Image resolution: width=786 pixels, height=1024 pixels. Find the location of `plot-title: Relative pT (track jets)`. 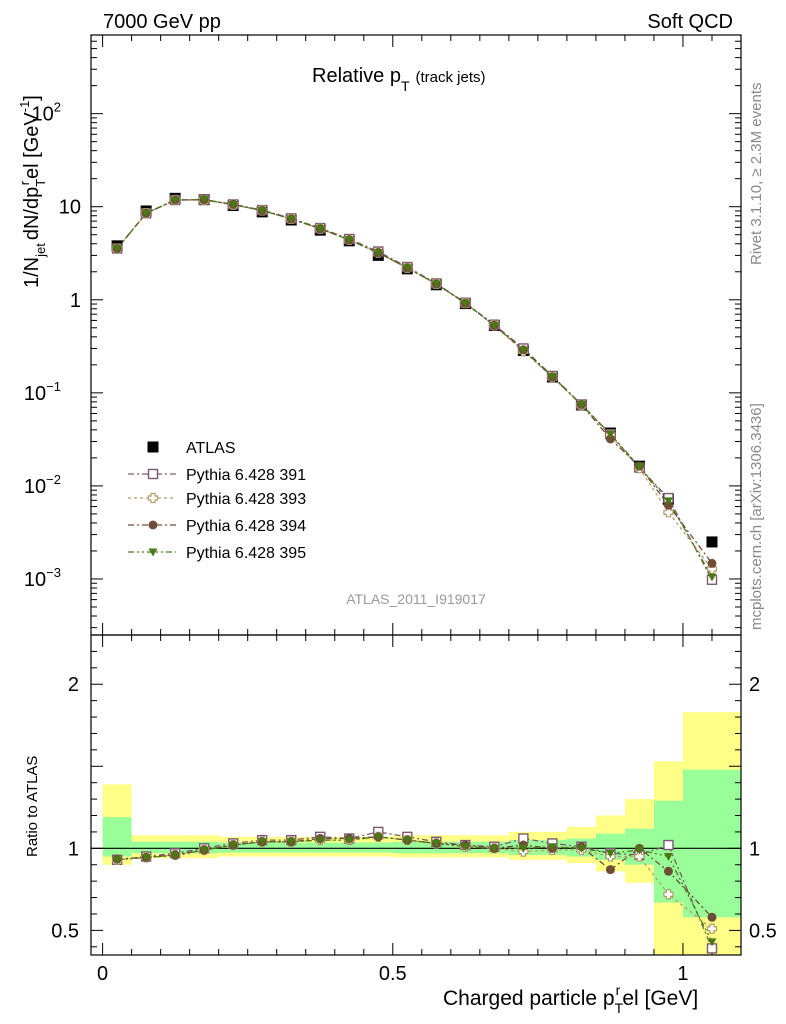

plot-title: Relative pT (track jets) is located at coordinates (399, 79).